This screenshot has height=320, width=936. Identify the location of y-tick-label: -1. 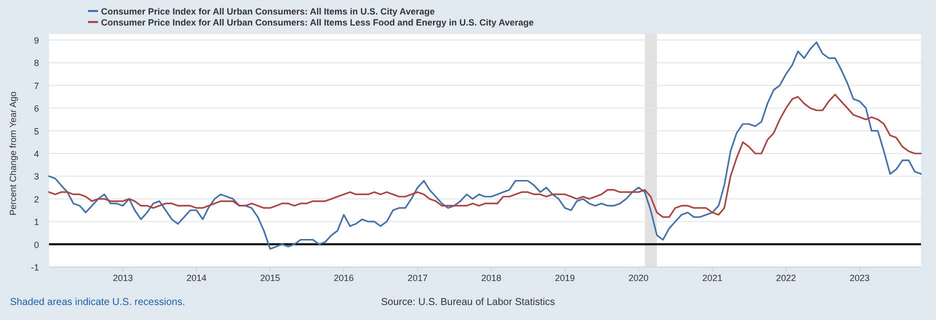
(34, 267).